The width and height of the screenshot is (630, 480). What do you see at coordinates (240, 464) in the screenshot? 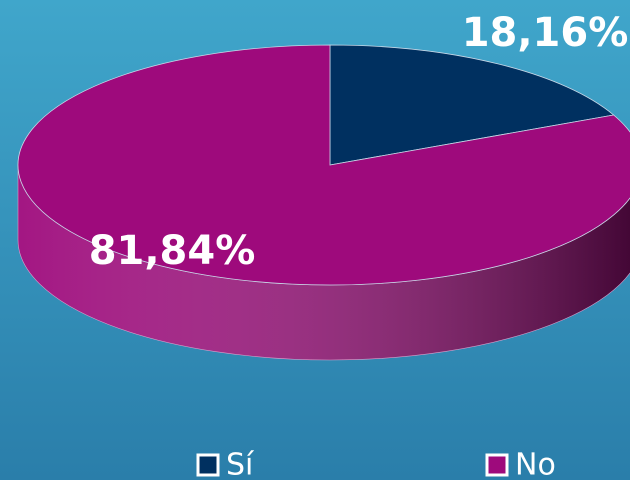
I see `legend-label: Sí` at bounding box center [240, 464].